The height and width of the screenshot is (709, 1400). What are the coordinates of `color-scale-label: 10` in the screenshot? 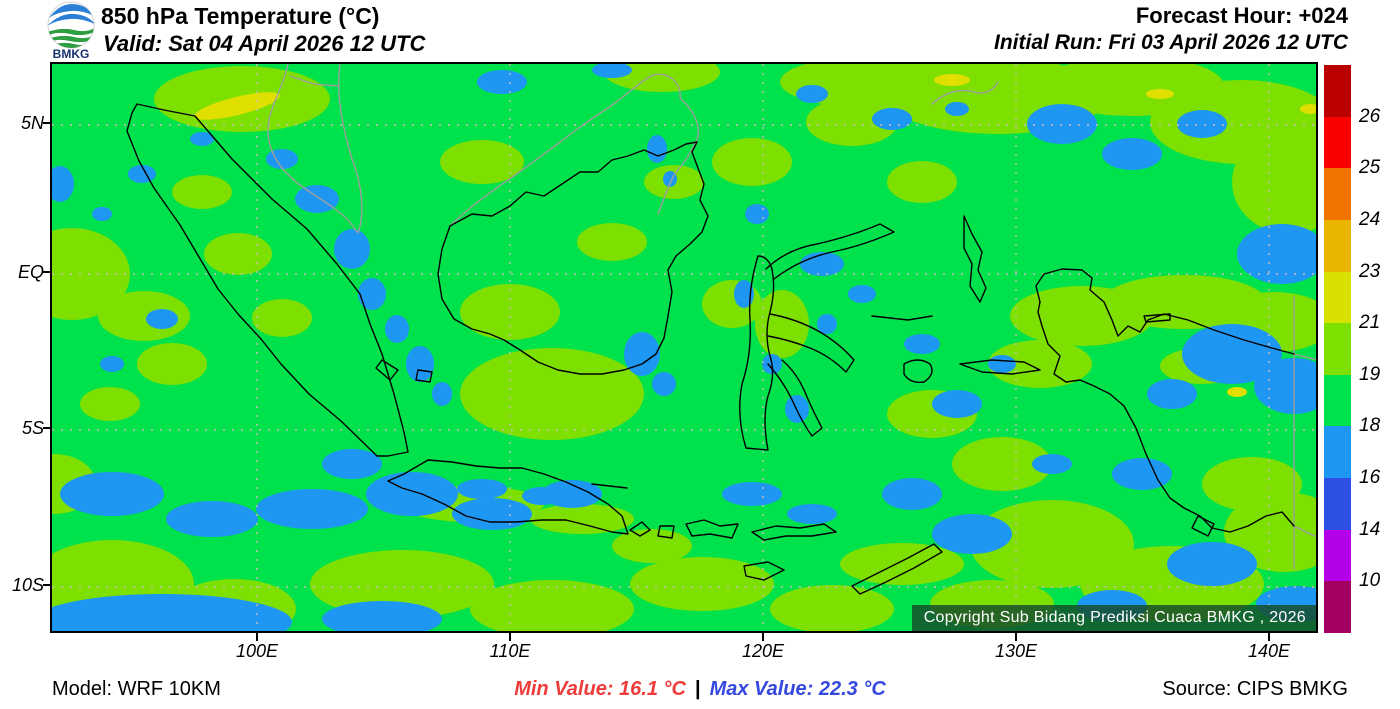 It's located at (1370, 581).